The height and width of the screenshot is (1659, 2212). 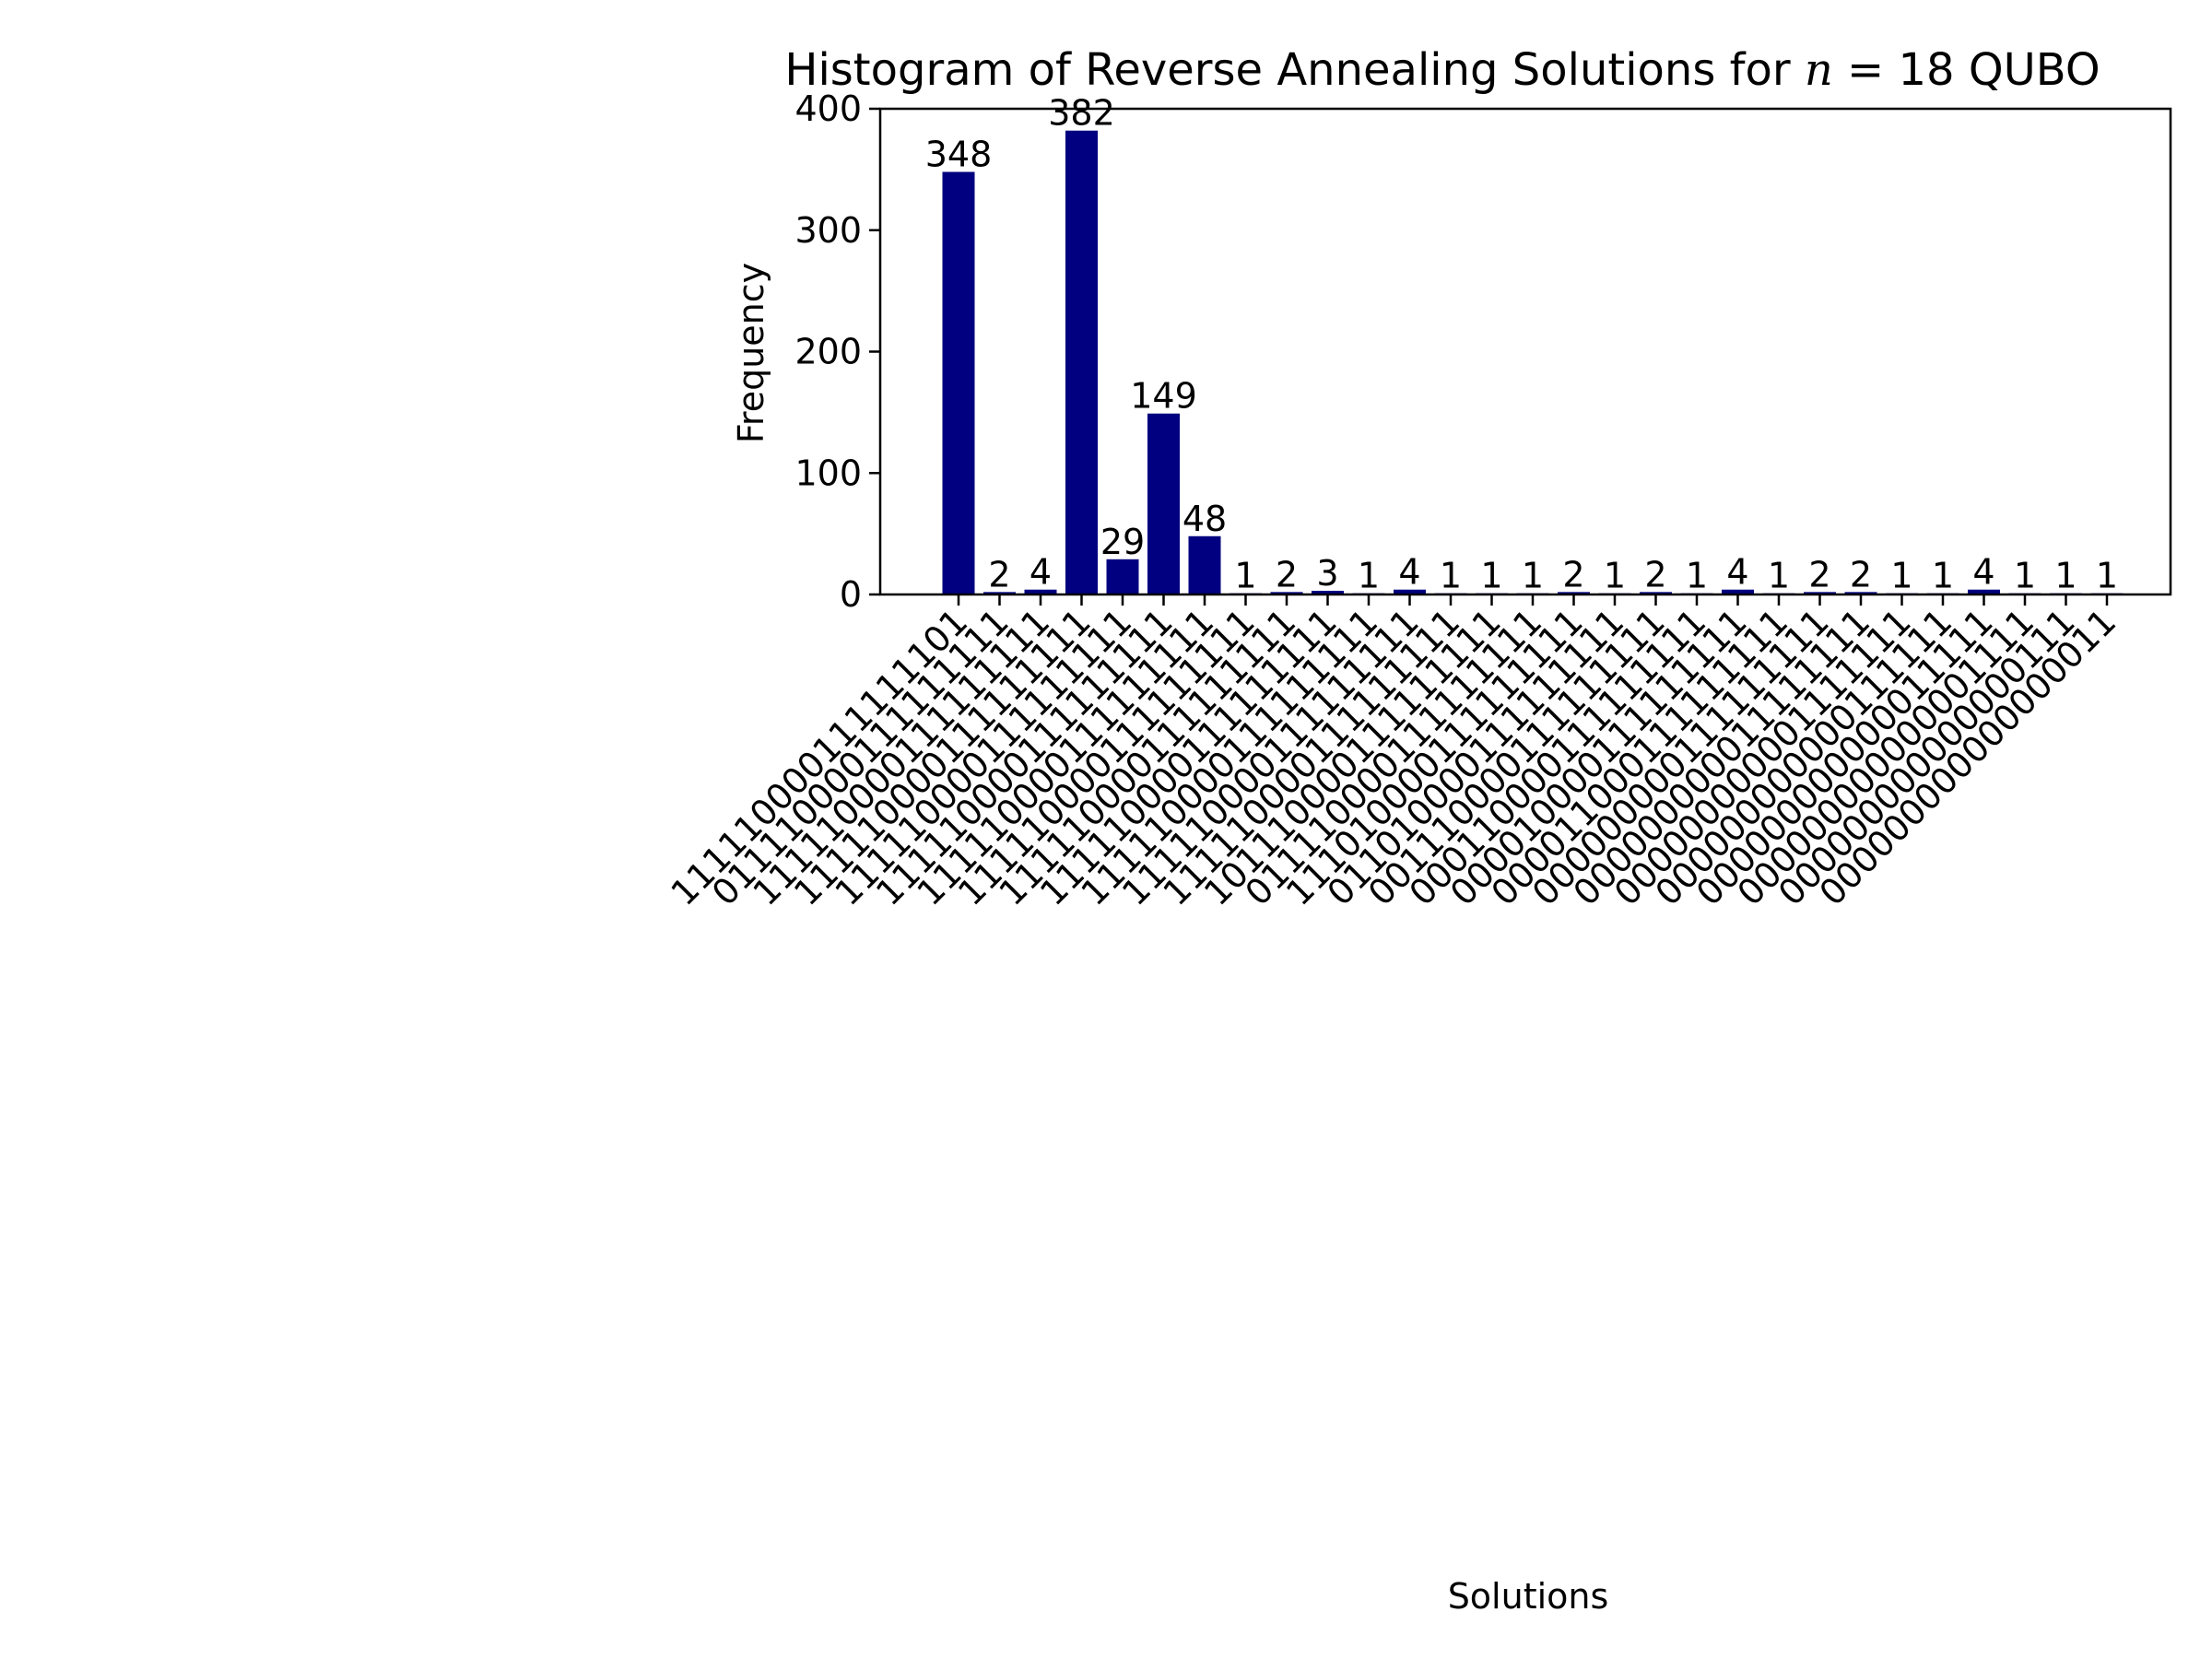 I want to click on y-axis-label: Frequency, so click(x=751, y=353).